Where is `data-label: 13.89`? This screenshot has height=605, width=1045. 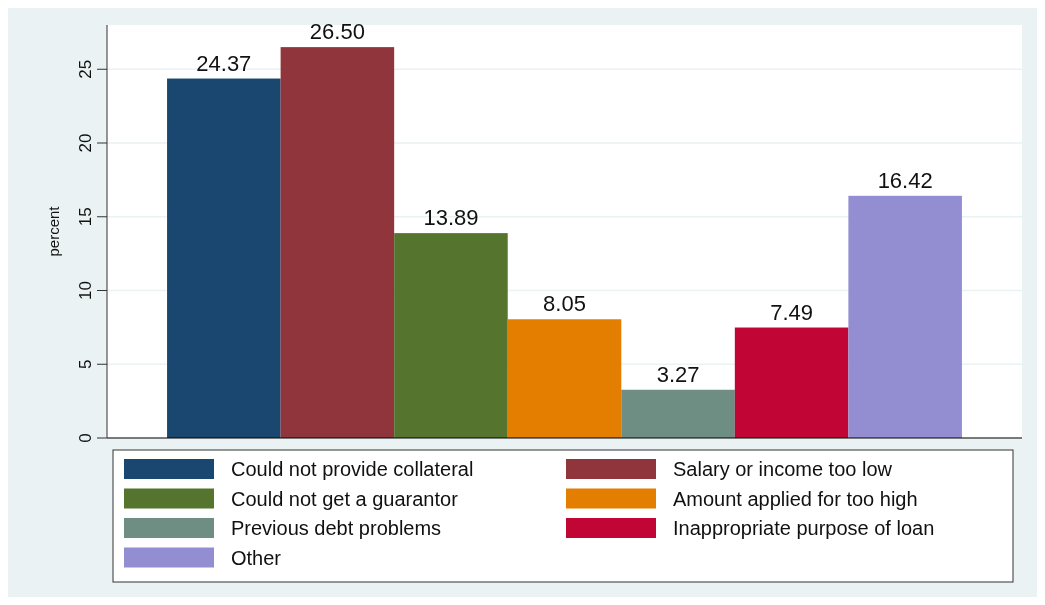
data-label: 13.89 is located at coordinates (451, 218).